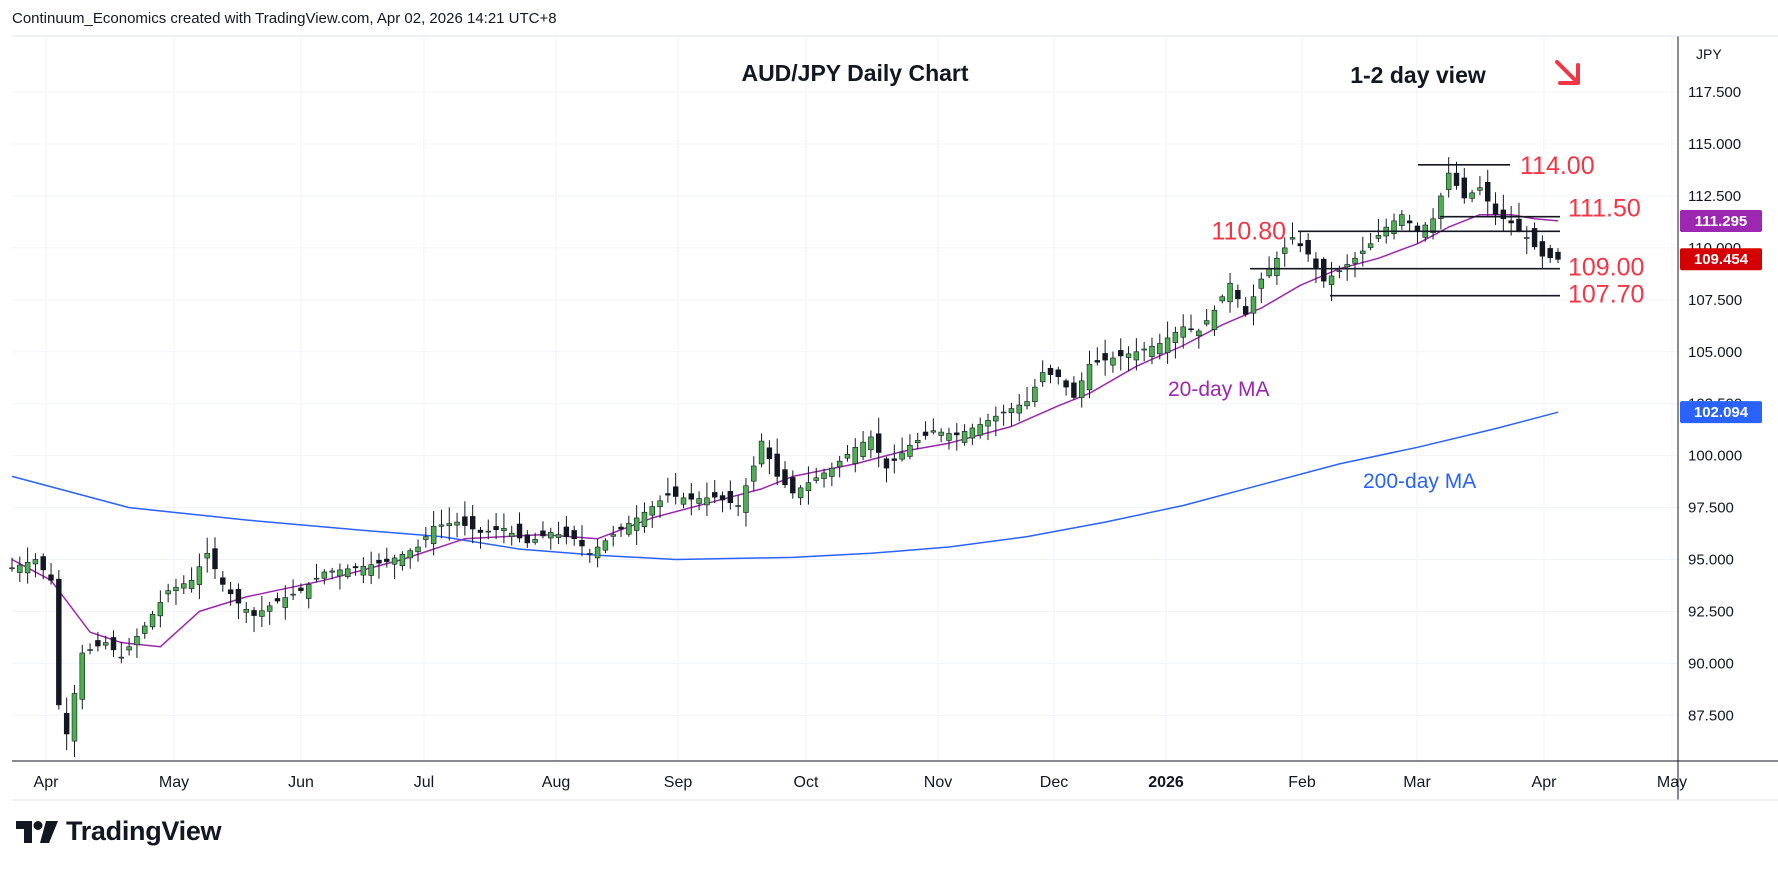 The width and height of the screenshot is (1778, 873). I want to click on price-badge, so click(1721, 220).